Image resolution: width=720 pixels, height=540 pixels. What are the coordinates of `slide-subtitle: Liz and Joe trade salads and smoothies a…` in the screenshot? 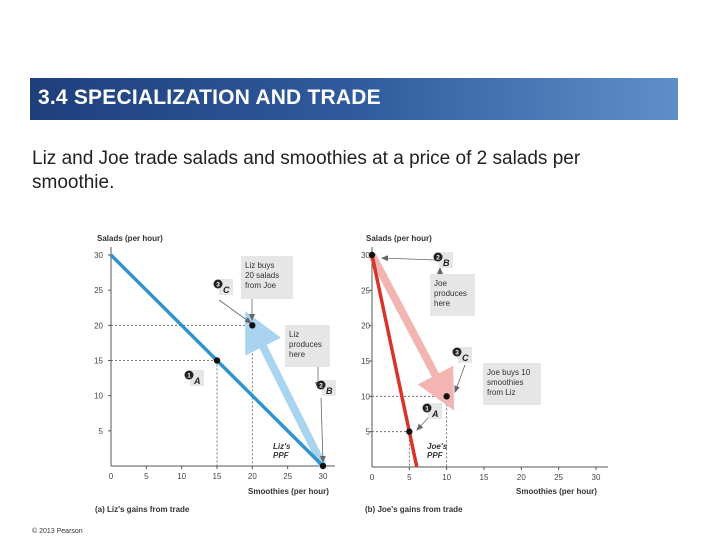 It's located at (306, 170).